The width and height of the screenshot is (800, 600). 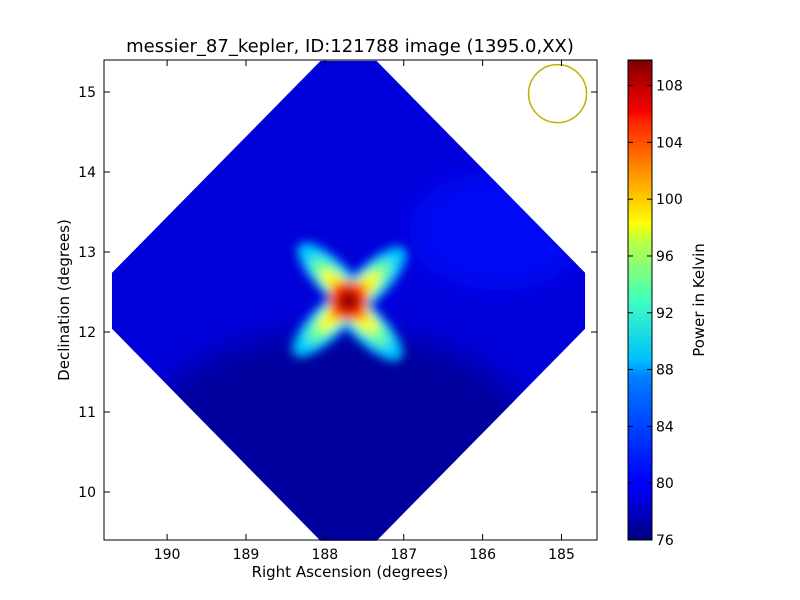 What do you see at coordinates (665, 541) in the screenshot?
I see `colorbar-tick-label: 76` at bounding box center [665, 541].